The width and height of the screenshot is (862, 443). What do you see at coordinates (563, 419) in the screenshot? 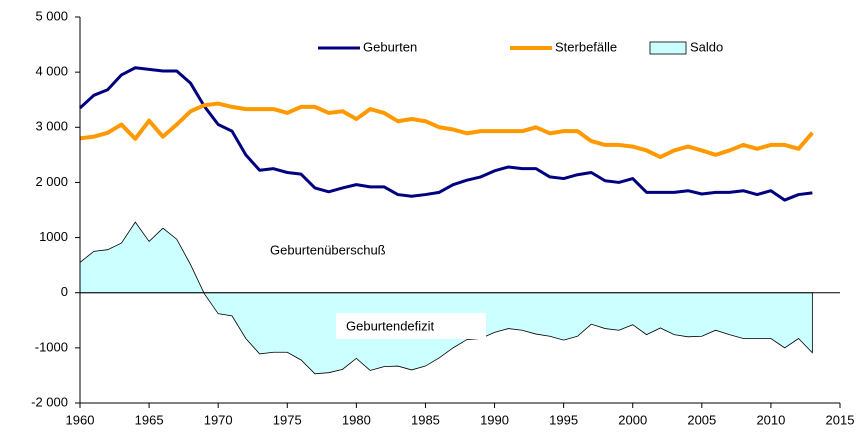
I see `x-tick-label: 1995` at bounding box center [563, 419].